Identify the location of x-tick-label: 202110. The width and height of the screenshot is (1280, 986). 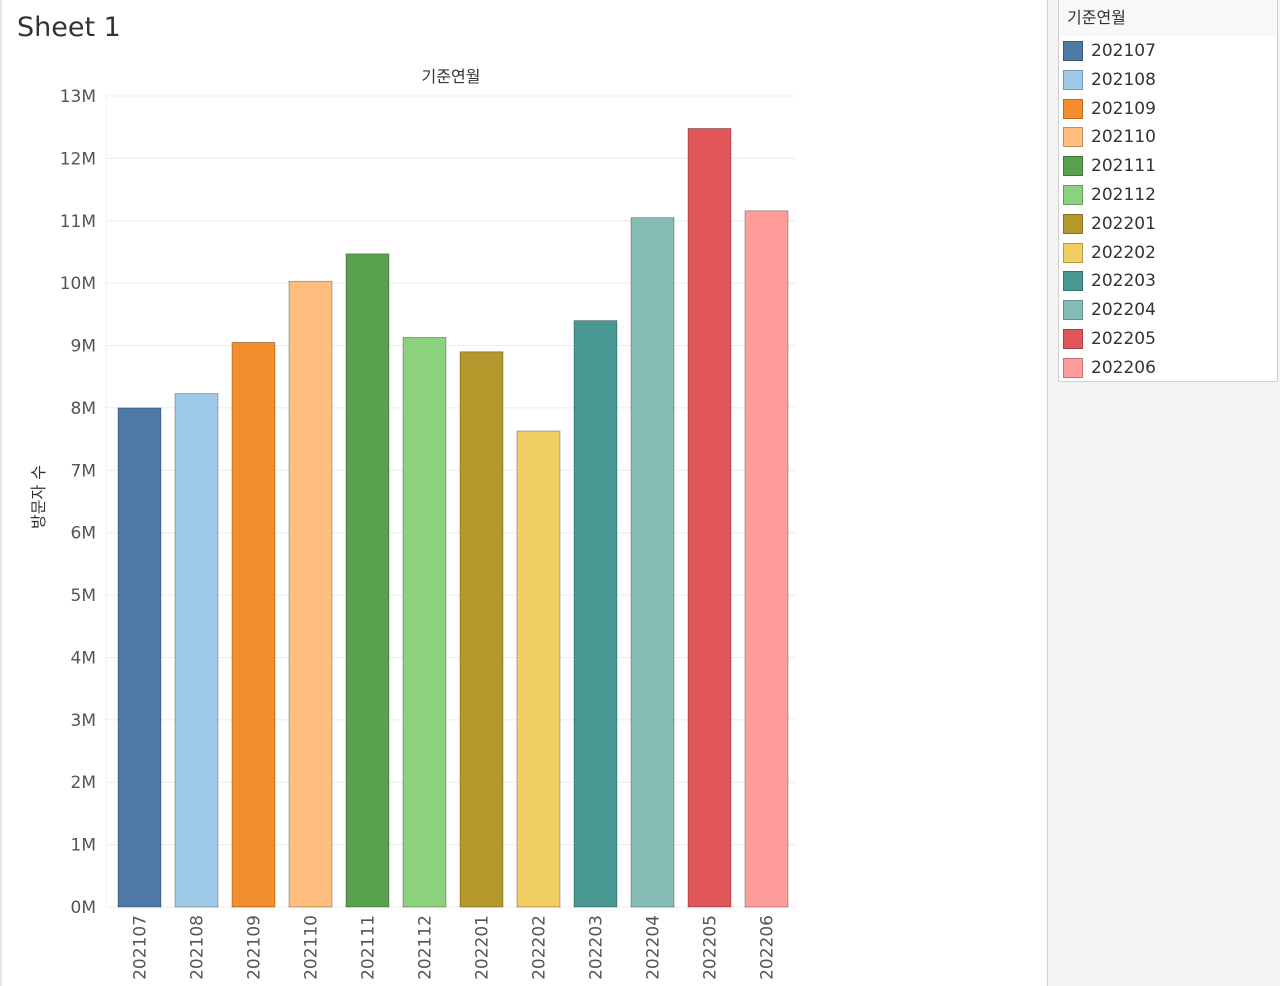
(312, 947).